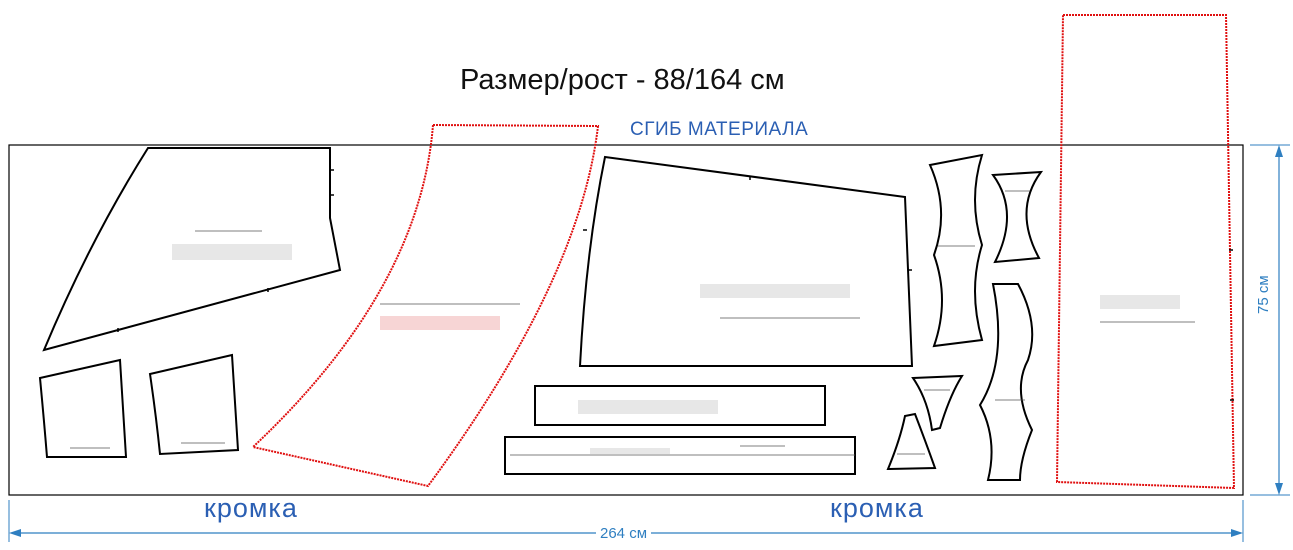  What do you see at coordinates (1279, 489) in the screenshot?
I see `height-arrow-bottom` at bounding box center [1279, 489].